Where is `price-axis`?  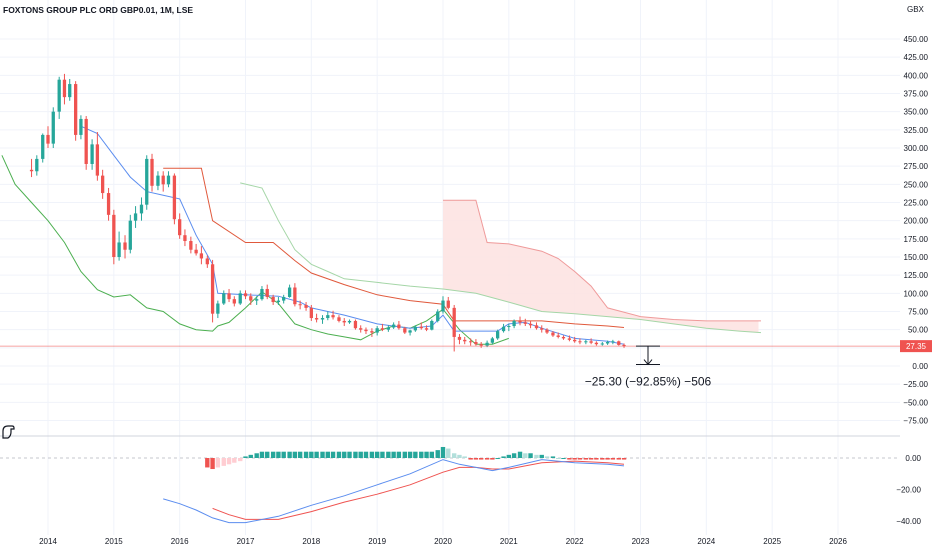
price-axis is located at coordinates (916, 275).